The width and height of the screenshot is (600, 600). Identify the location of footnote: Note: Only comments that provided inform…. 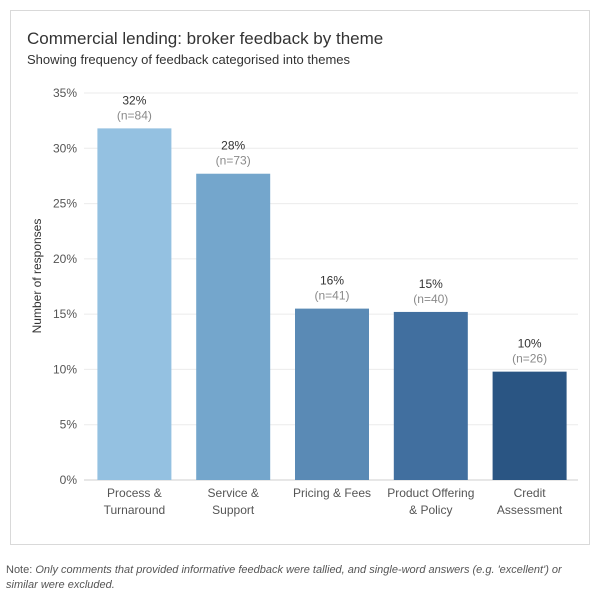
(301, 578).